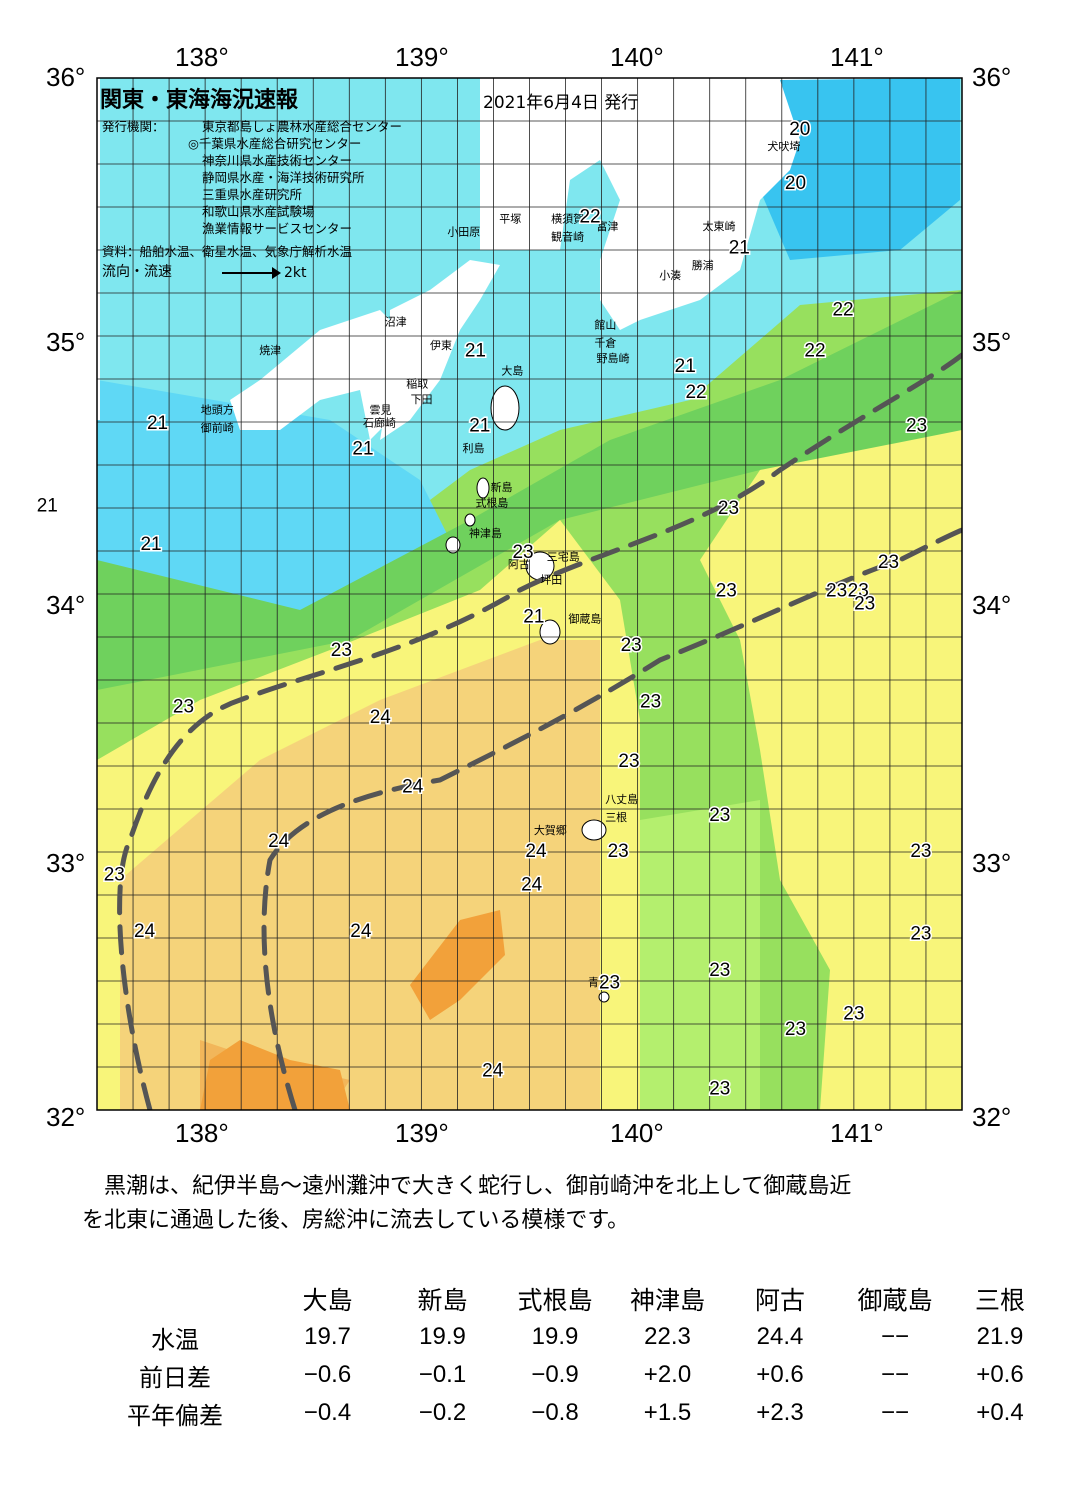 This screenshot has height=1505, width=1065. What do you see at coordinates (561, 103) in the screenshot?
I see `issue-date: 2021年6月4日 発行` at bounding box center [561, 103].